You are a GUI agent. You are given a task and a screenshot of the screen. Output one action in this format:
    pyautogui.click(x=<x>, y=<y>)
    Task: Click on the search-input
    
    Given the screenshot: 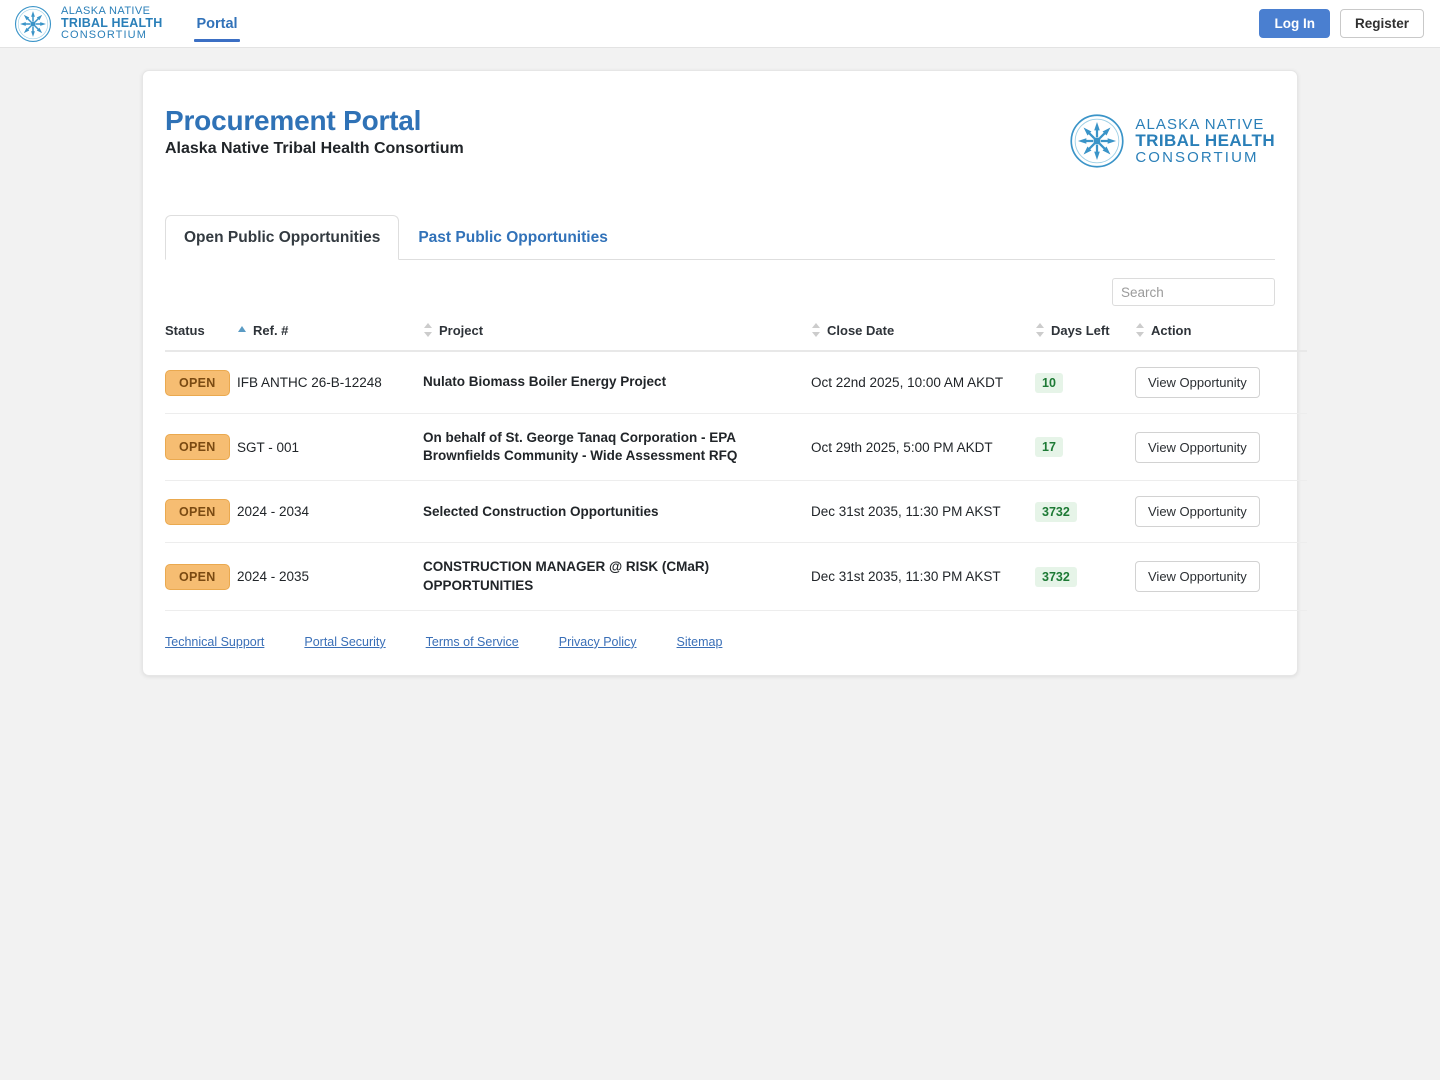 What is the action you would take?
    pyautogui.click(x=1193, y=292)
    